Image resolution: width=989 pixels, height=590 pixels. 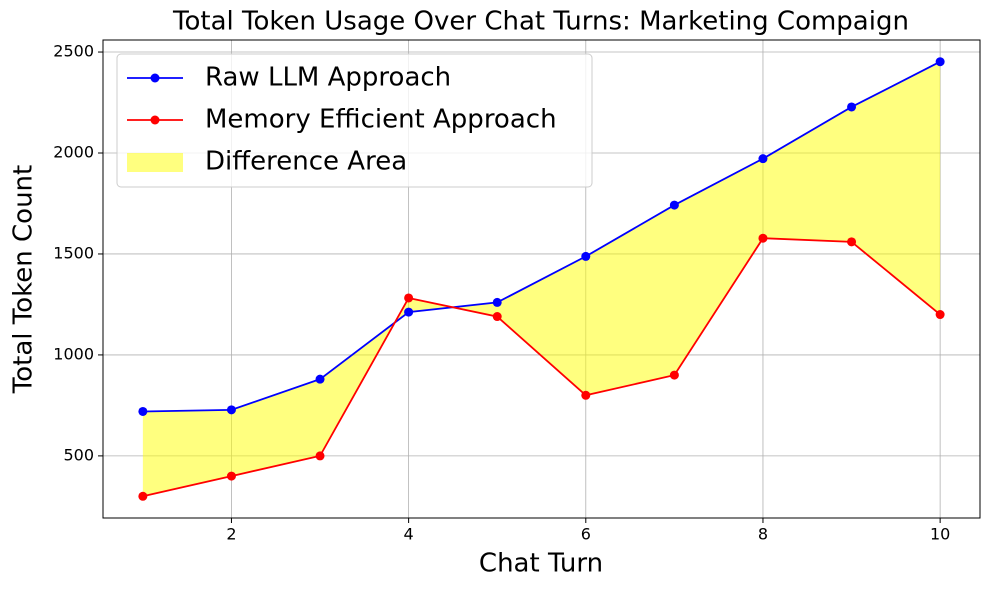 I want to click on y-axis-label: Total Token Count, so click(x=24, y=279).